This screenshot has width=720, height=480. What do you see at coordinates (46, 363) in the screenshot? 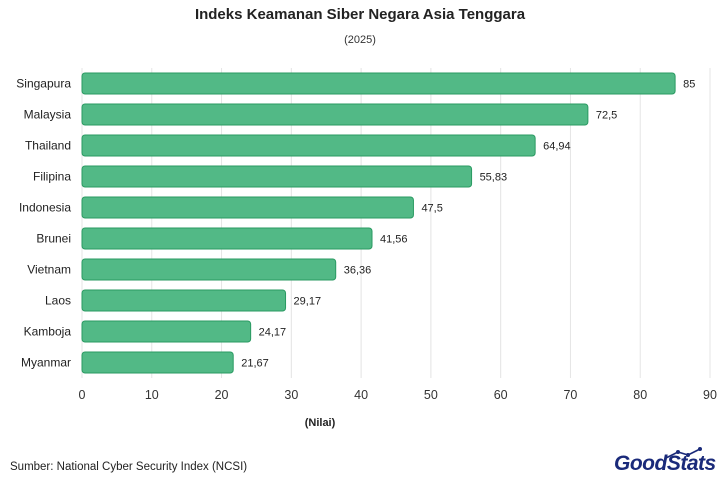
I see `category-label: Myanmar` at bounding box center [46, 363].